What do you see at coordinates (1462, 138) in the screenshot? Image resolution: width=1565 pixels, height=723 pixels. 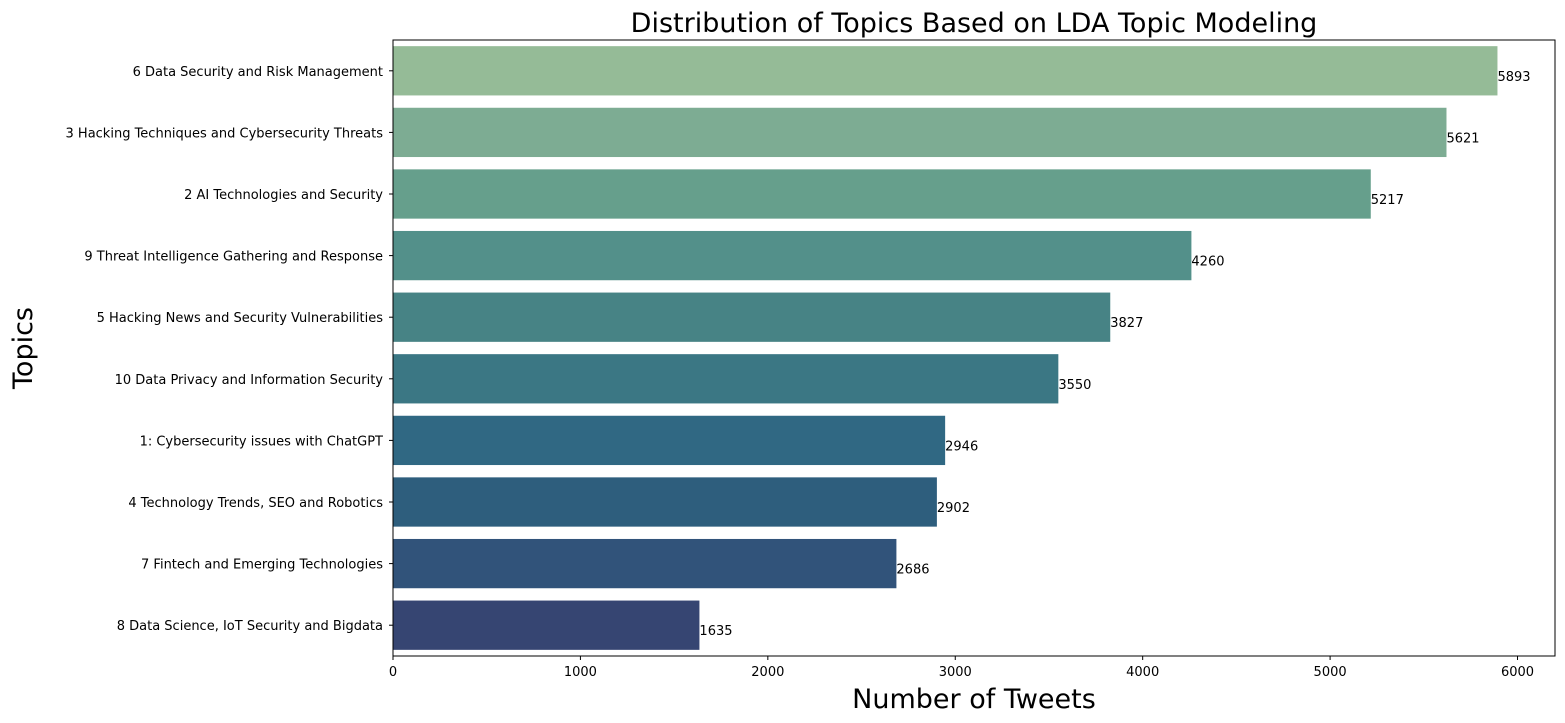 I see `bar-value-label: 5621` at bounding box center [1462, 138].